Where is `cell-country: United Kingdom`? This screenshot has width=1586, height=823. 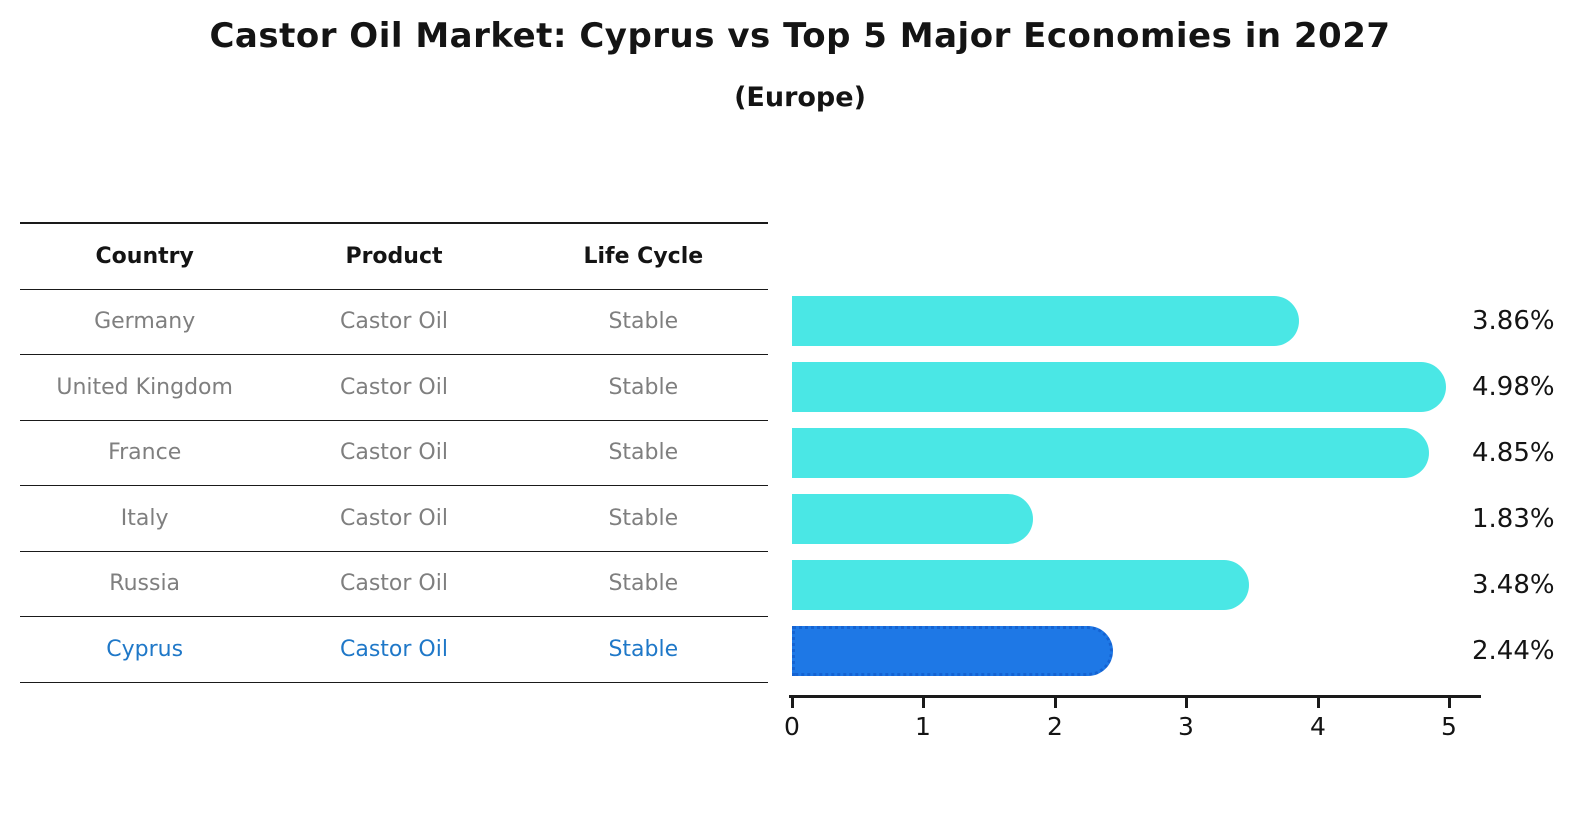
cell-country: United Kingdom is located at coordinates (144, 387).